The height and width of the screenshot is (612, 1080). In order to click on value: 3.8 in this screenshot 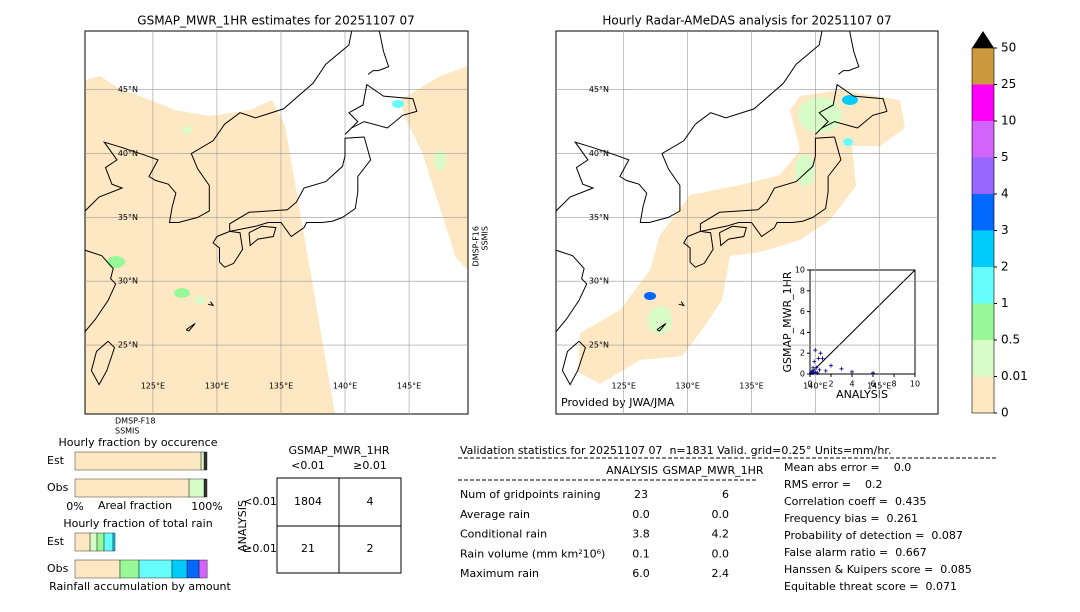, I will do `click(641, 534)`.